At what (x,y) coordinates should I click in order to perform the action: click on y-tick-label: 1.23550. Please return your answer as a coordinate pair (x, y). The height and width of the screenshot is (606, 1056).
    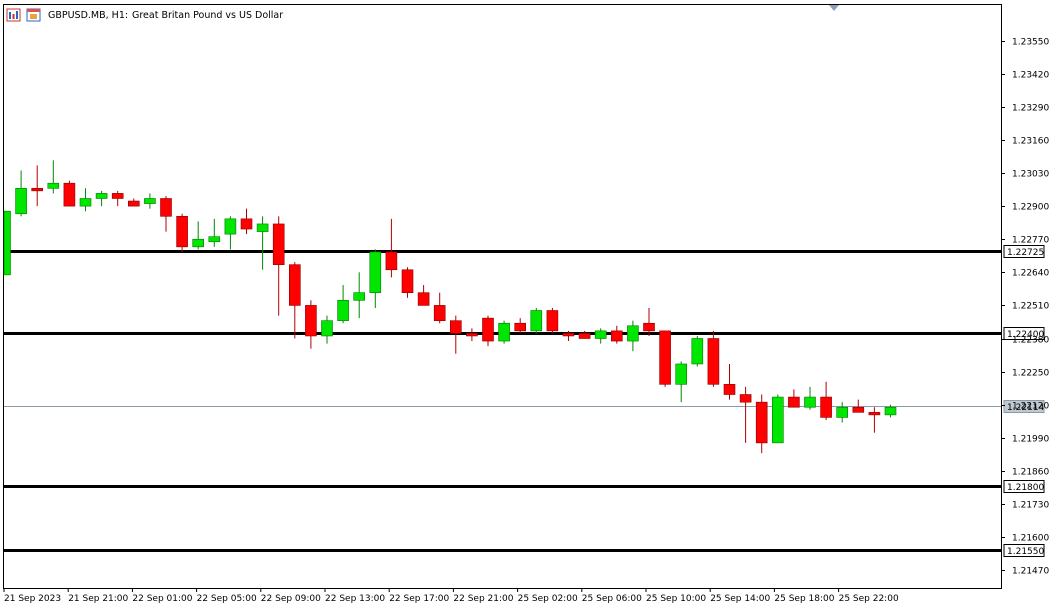
    Looking at the image, I should click on (1030, 43).